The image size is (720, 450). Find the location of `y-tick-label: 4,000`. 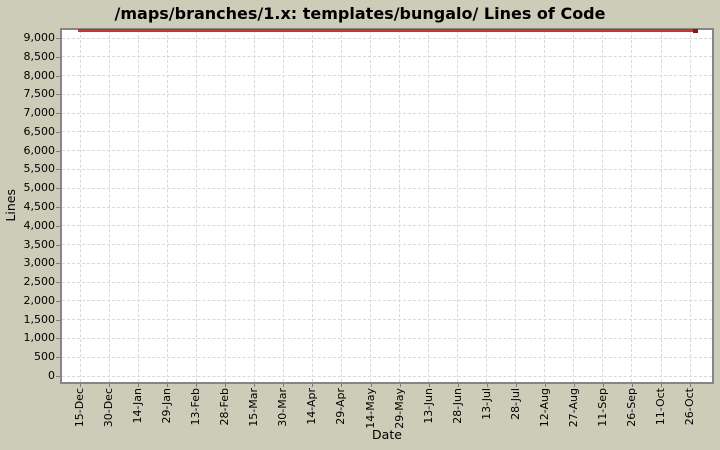

y-tick-label: 4,000 is located at coordinates (39, 225).